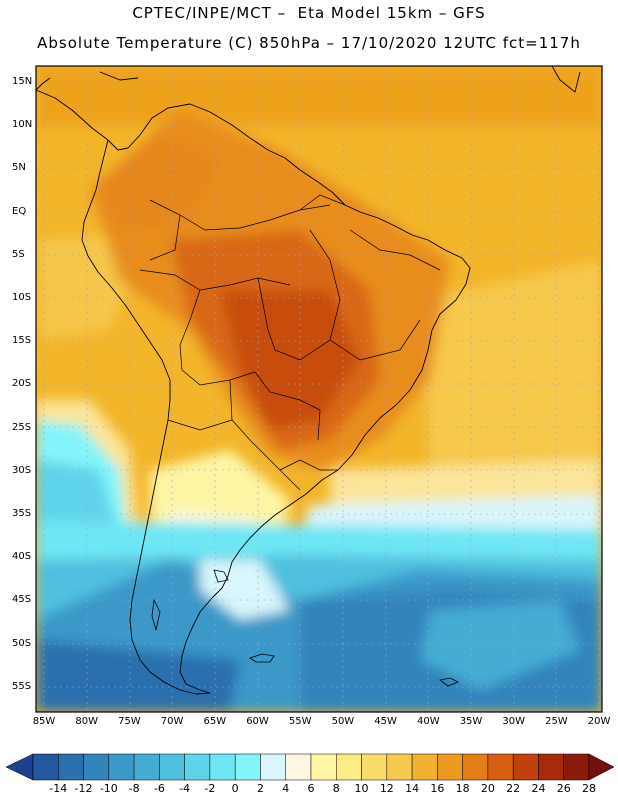 This screenshot has width=618, height=800. What do you see at coordinates (210, 788) in the screenshot?
I see `colorbar-label: -2` at bounding box center [210, 788].